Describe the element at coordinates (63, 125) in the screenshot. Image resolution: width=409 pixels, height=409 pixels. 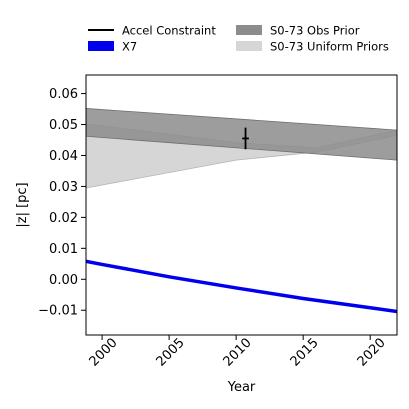
I see `y-tick-label: 0.05` at that location.